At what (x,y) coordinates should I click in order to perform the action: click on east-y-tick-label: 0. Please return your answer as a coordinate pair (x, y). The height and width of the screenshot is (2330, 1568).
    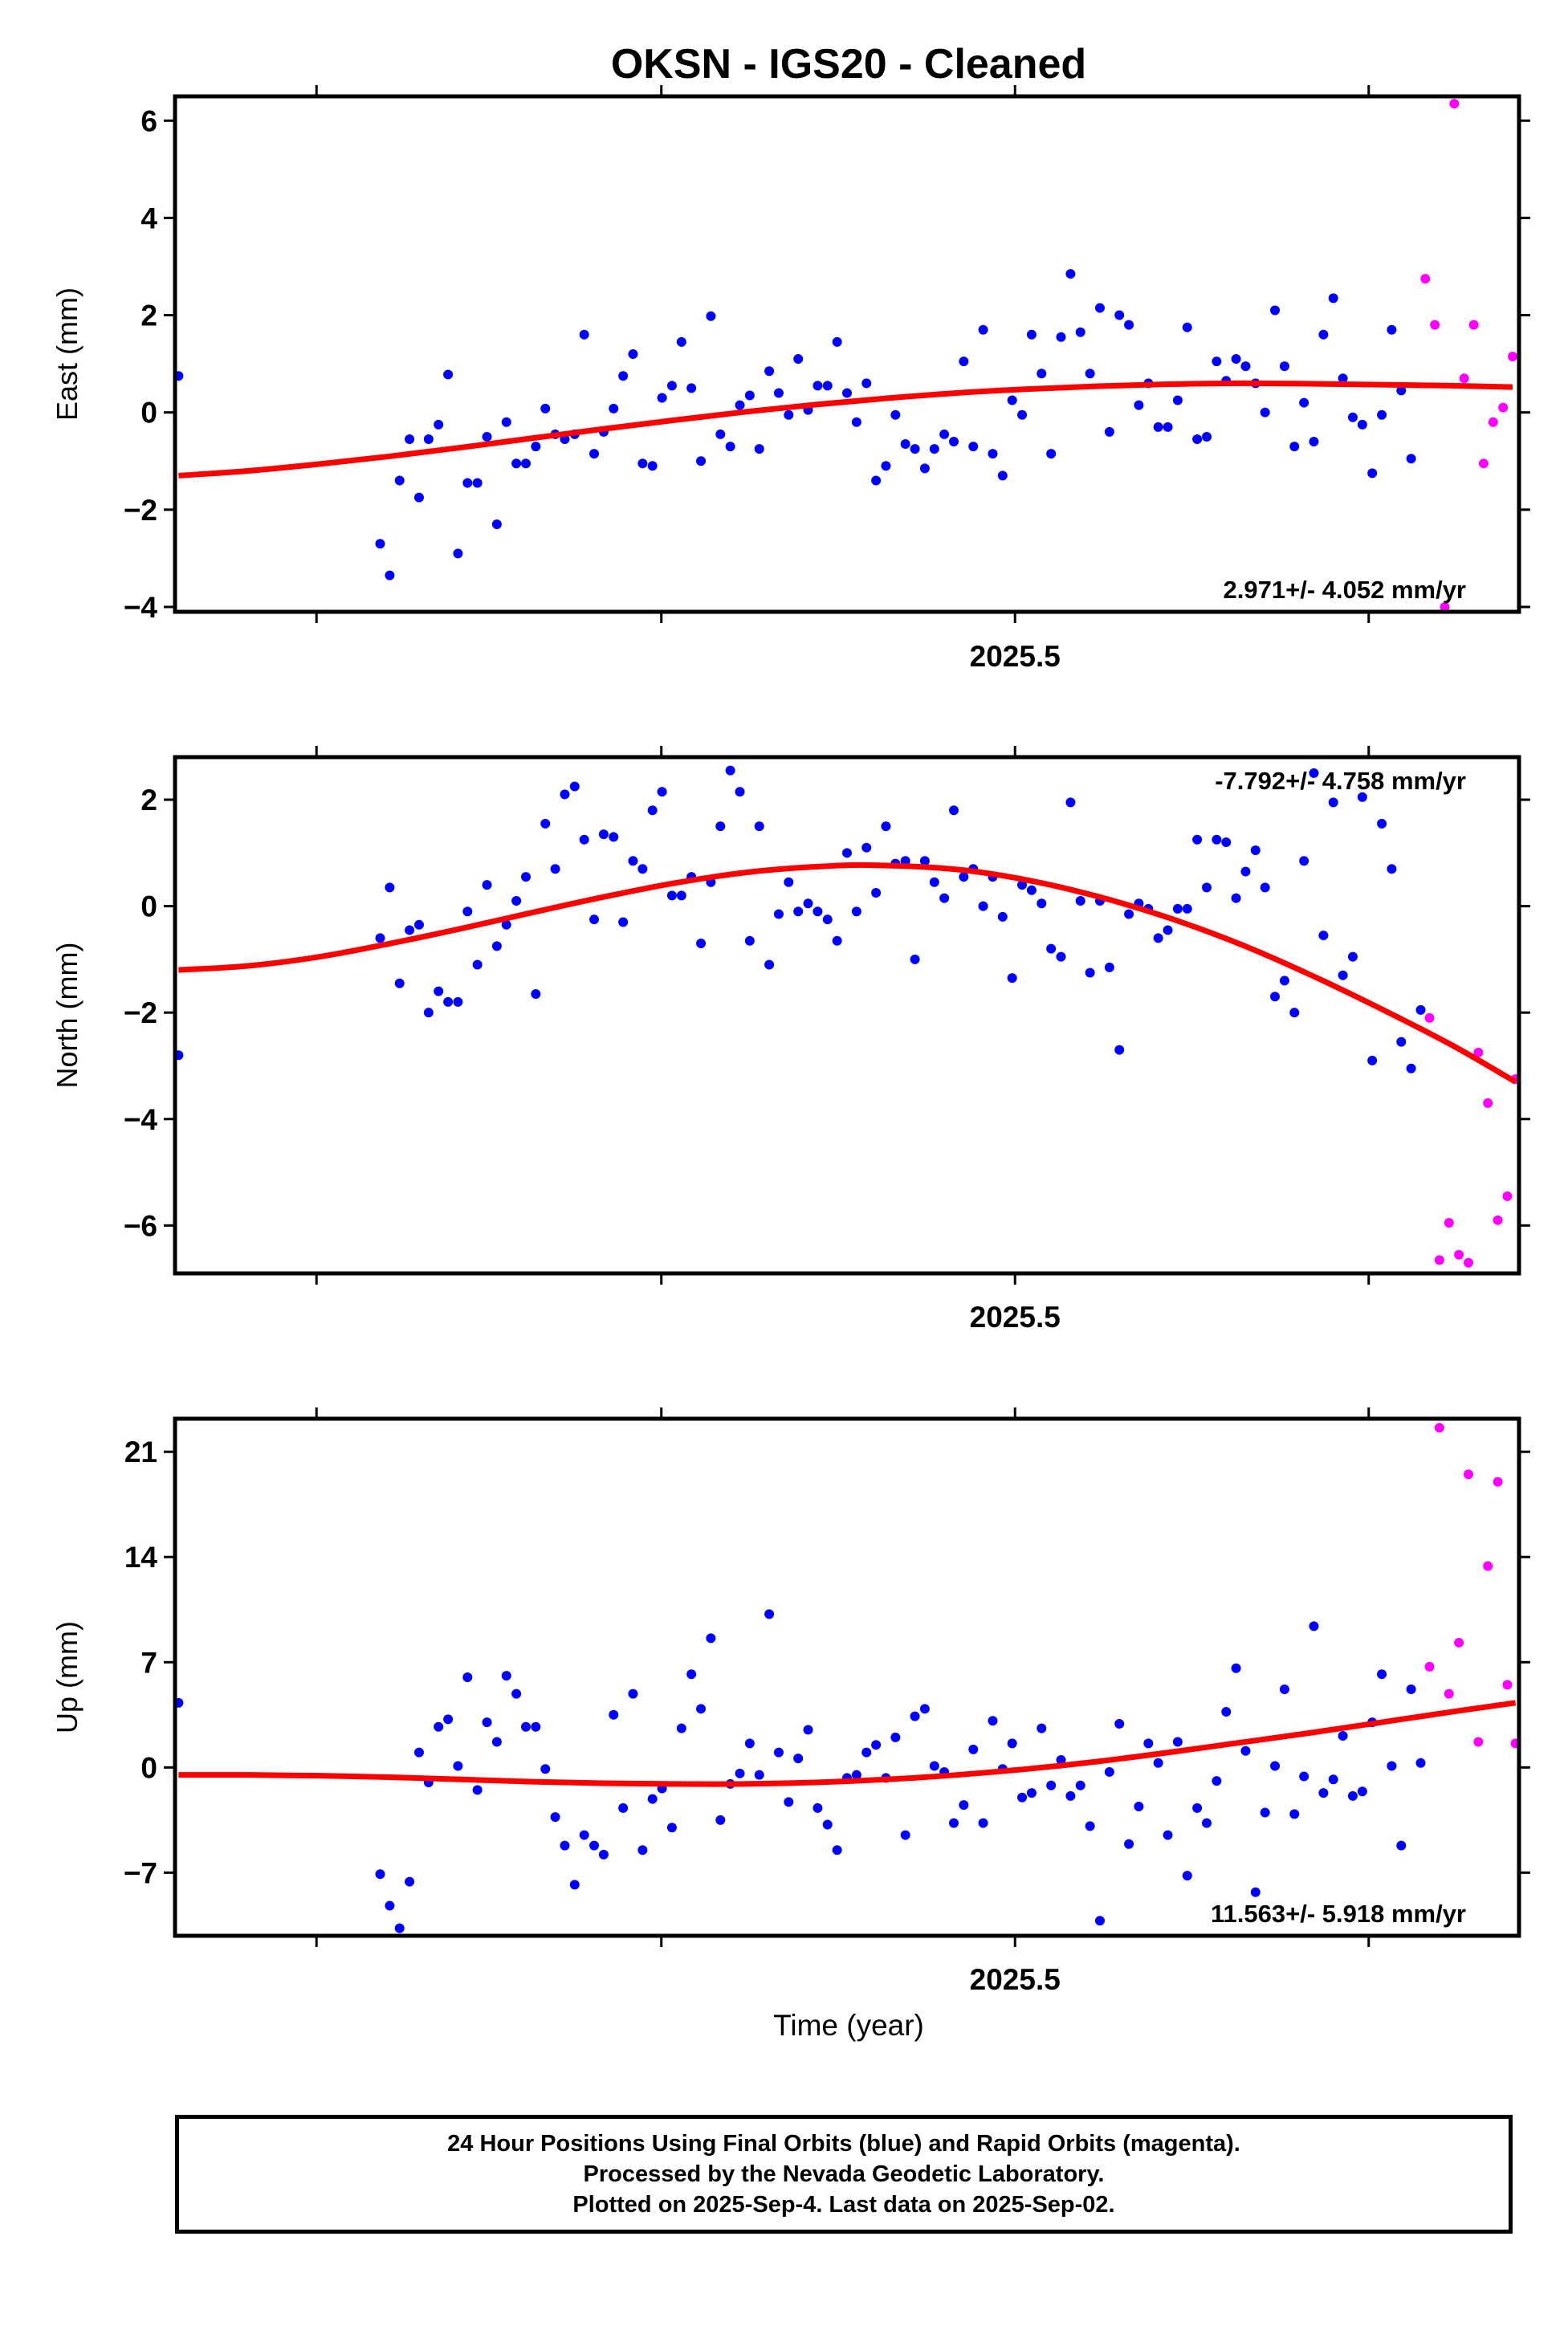
    Looking at the image, I should click on (149, 413).